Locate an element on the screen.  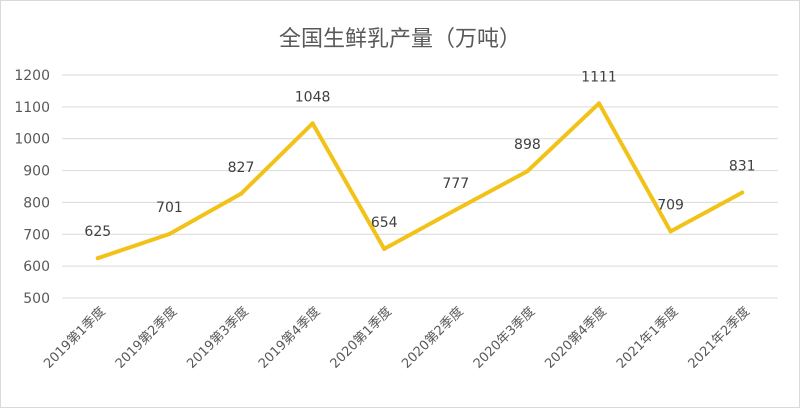
x-tick-label: 2021年1季度 is located at coordinates (647, 338).